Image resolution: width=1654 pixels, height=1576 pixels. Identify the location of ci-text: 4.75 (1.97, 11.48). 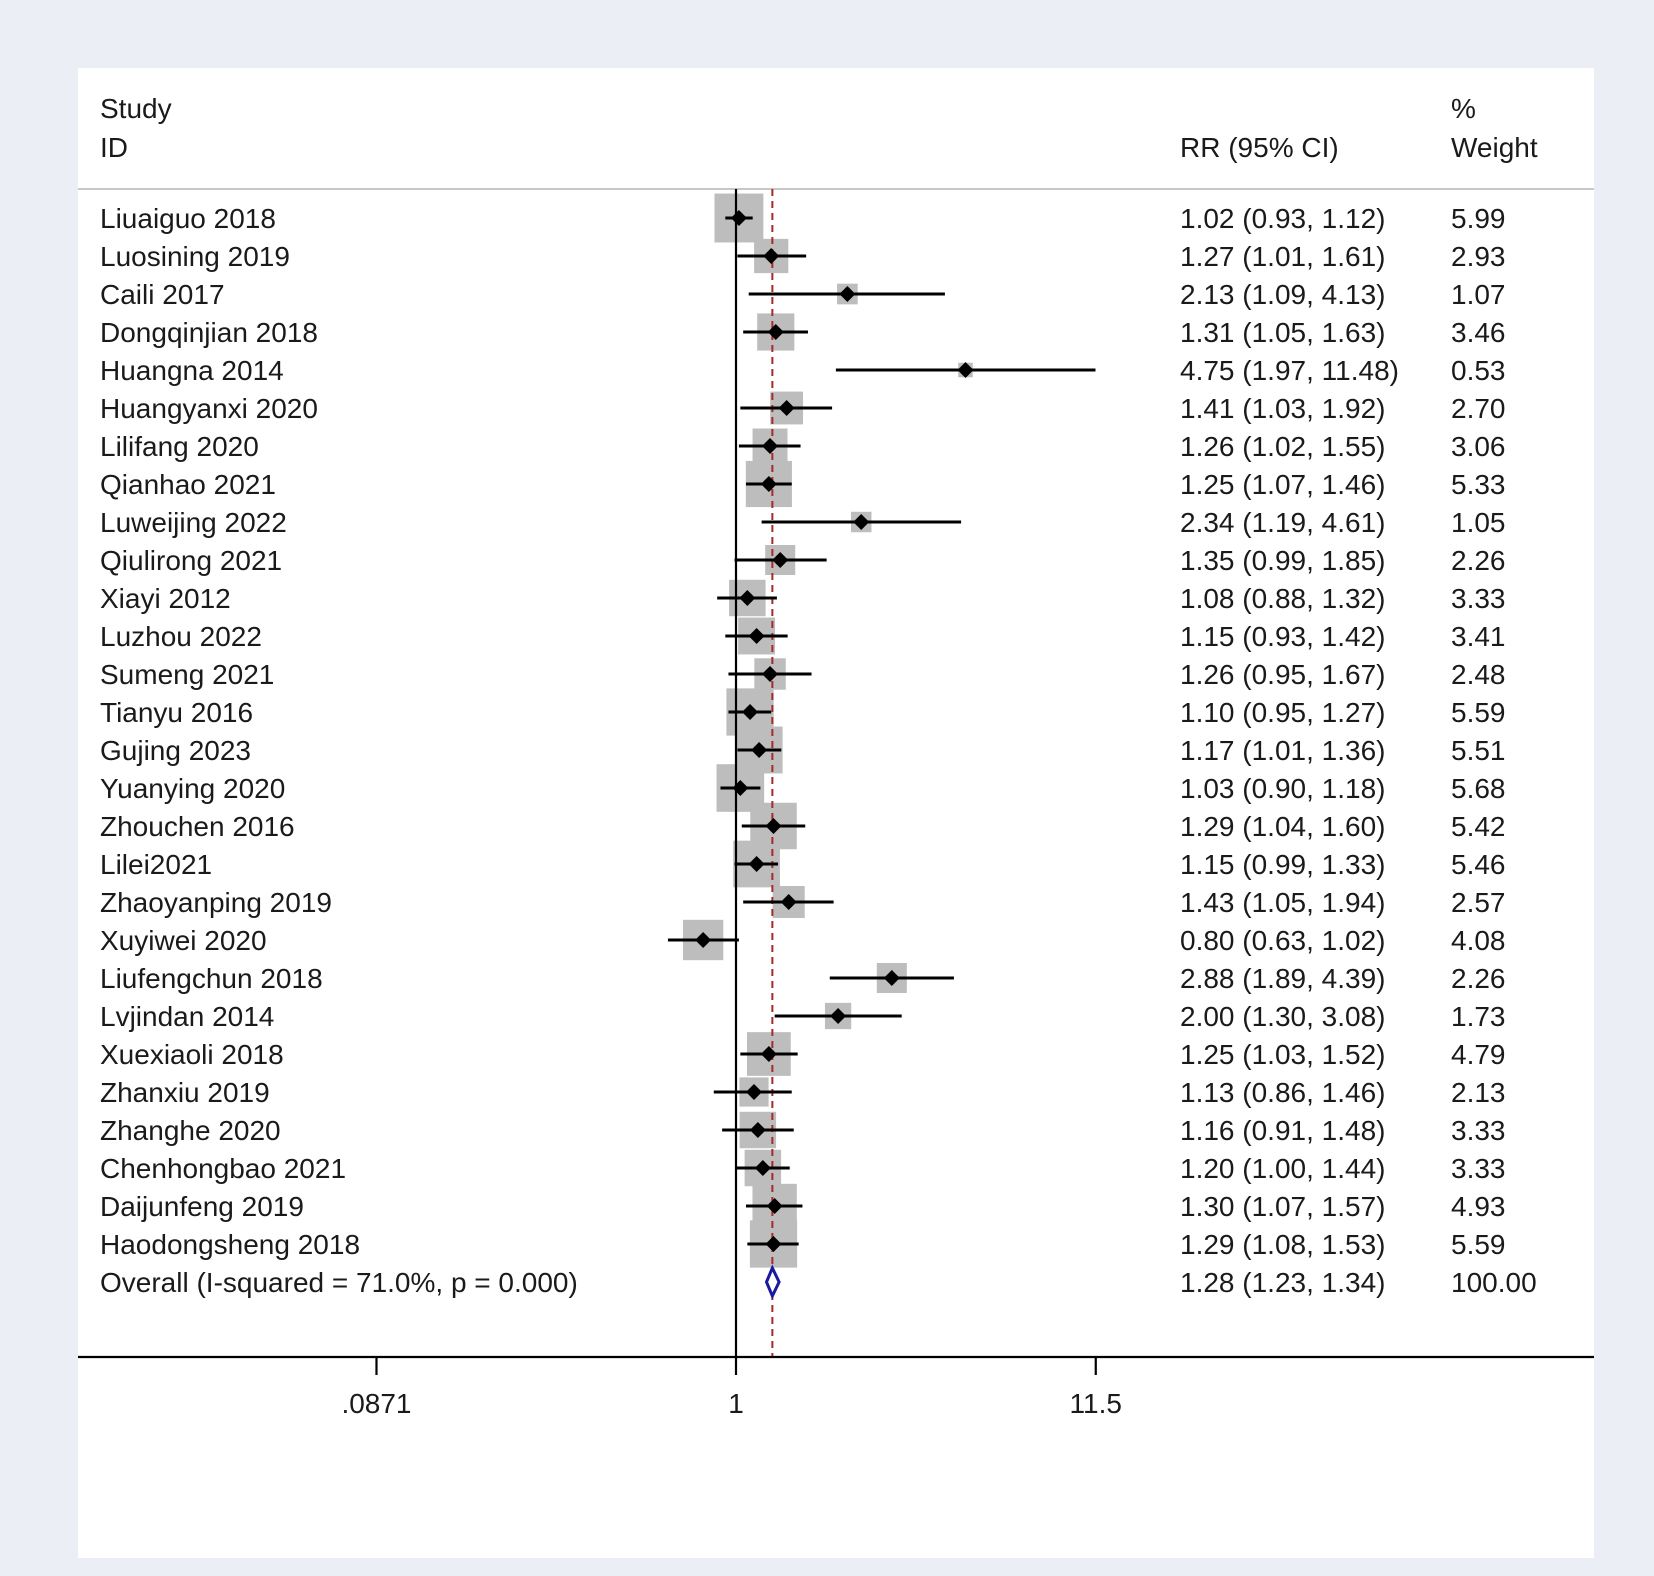
(1289, 370).